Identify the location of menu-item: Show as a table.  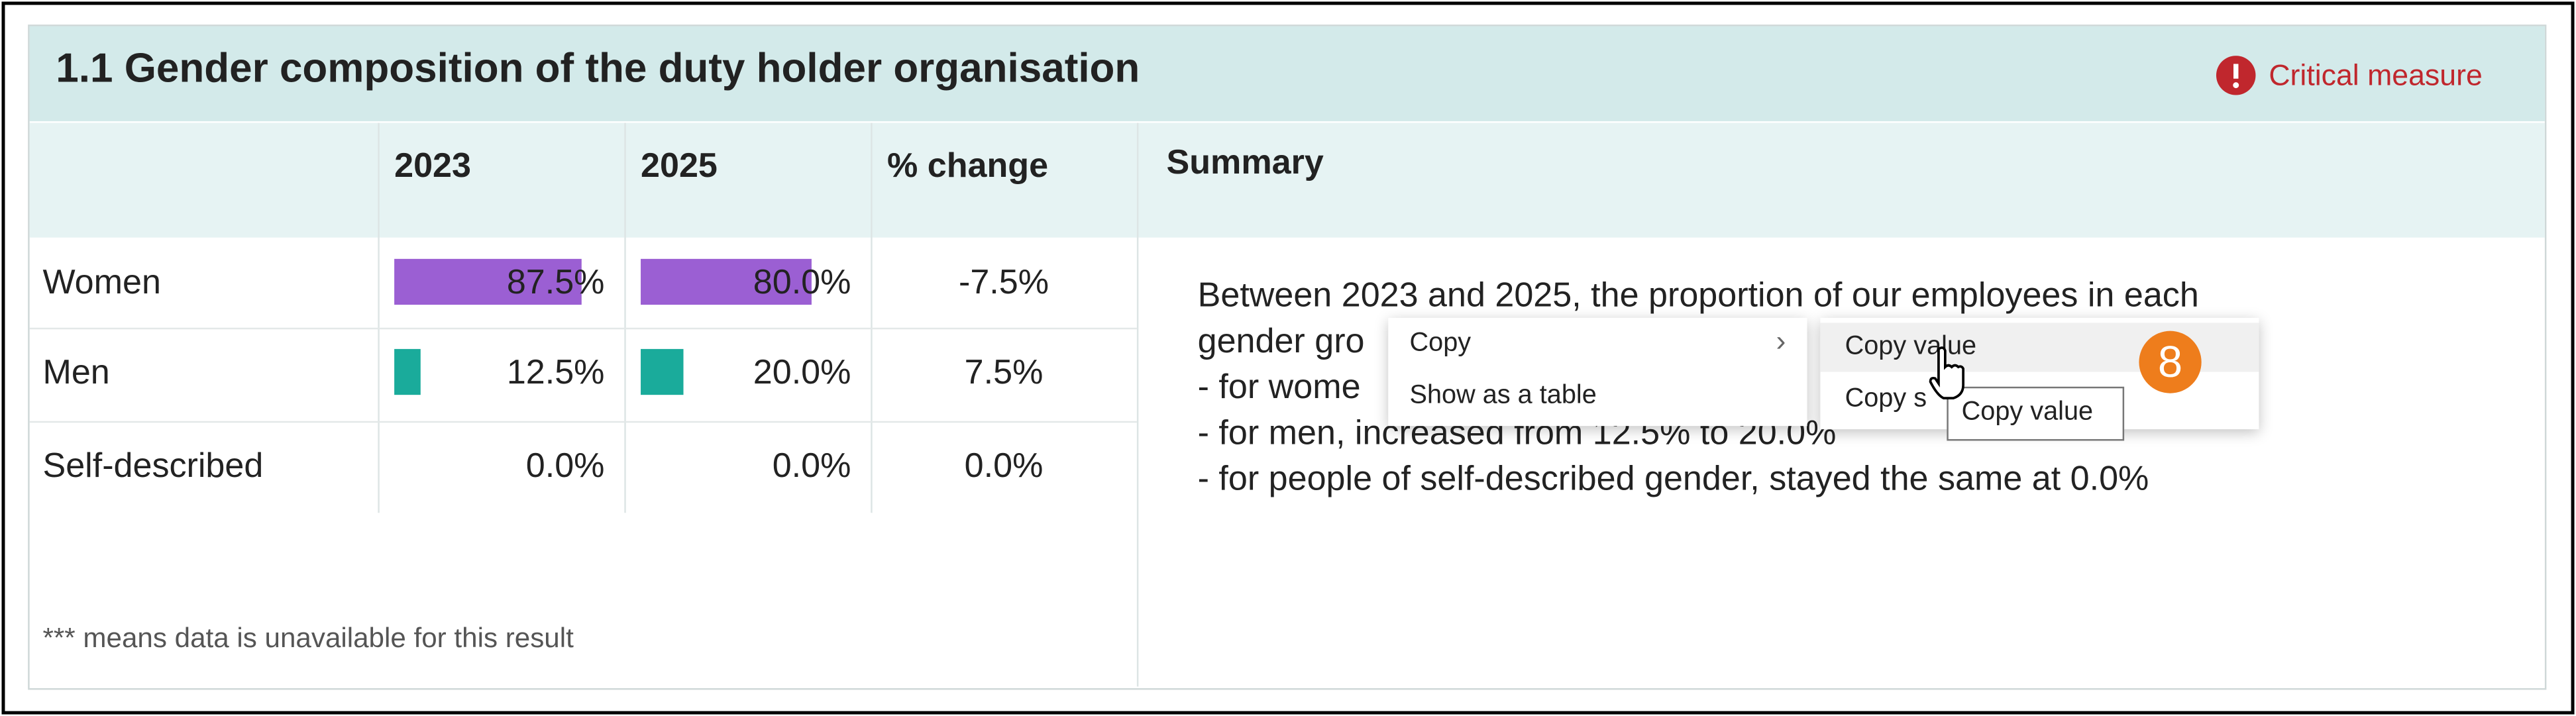
(1503, 396).